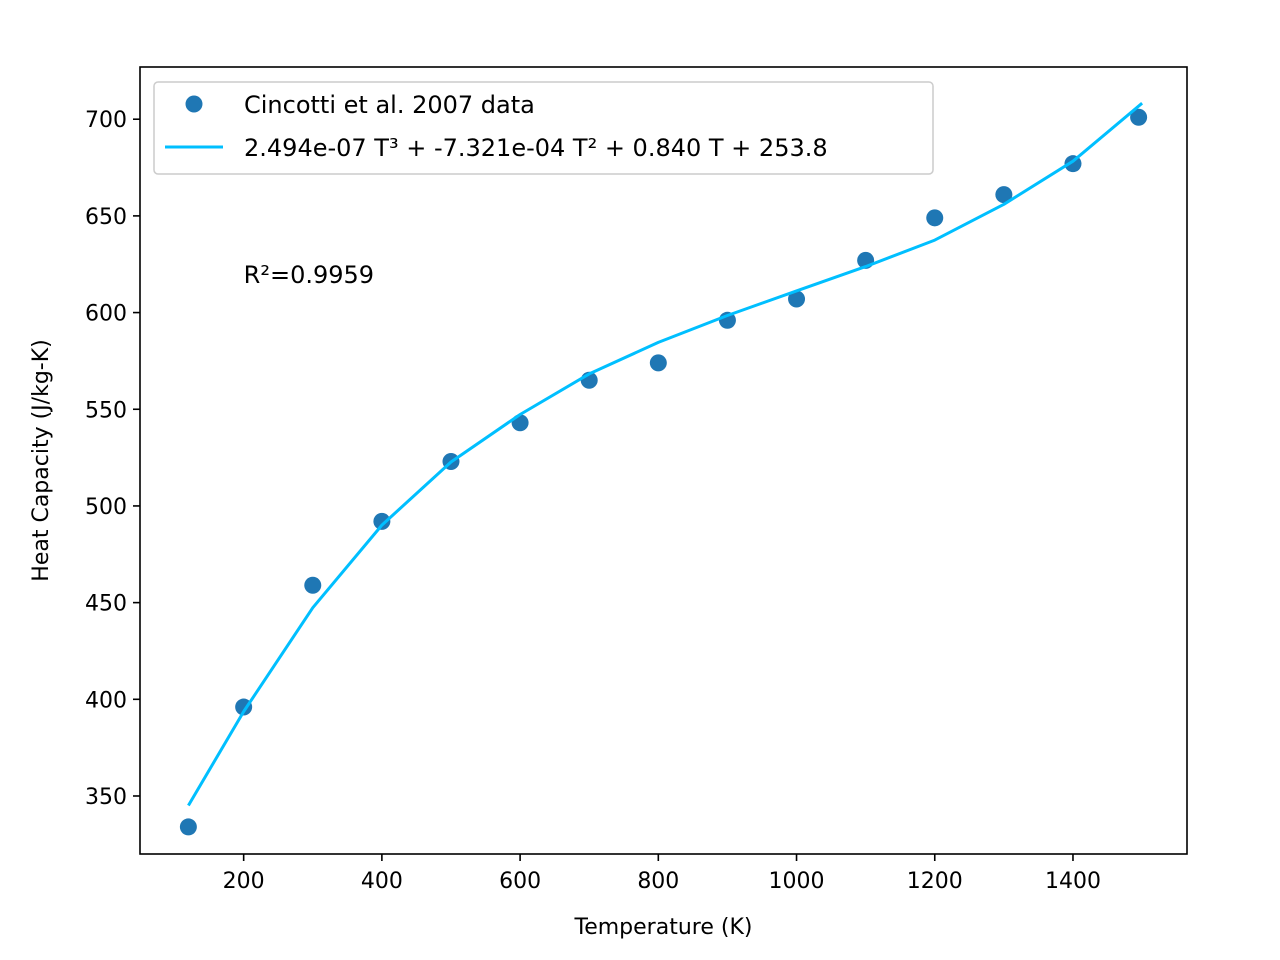 The height and width of the screenshot is (960, 1280). What do you see at coordinates (658, 881) in the screenshot?
I see `x-tick-label: 800` at bounding box center [658, 881].